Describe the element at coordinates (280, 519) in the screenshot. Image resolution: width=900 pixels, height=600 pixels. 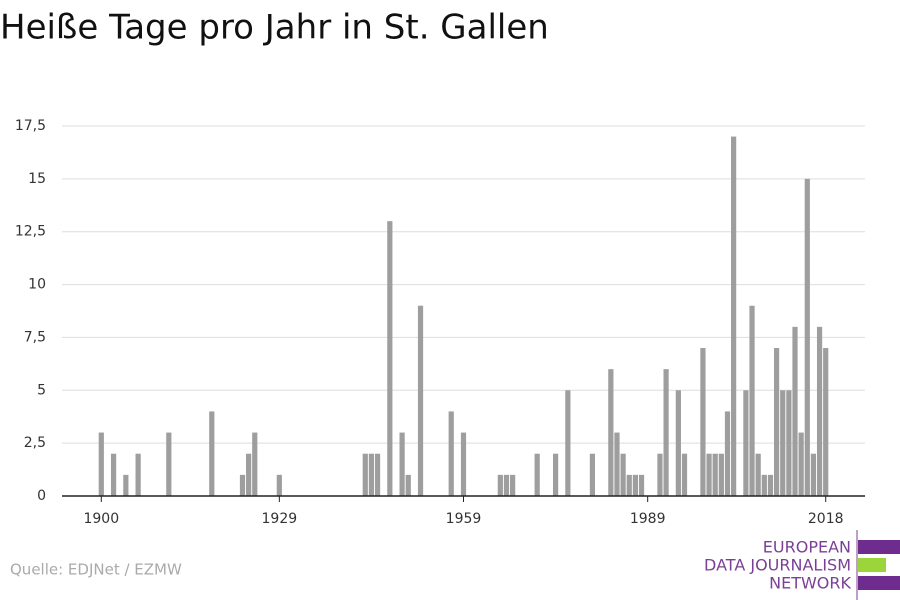
I see `x-tick-label: 1929` at that location.